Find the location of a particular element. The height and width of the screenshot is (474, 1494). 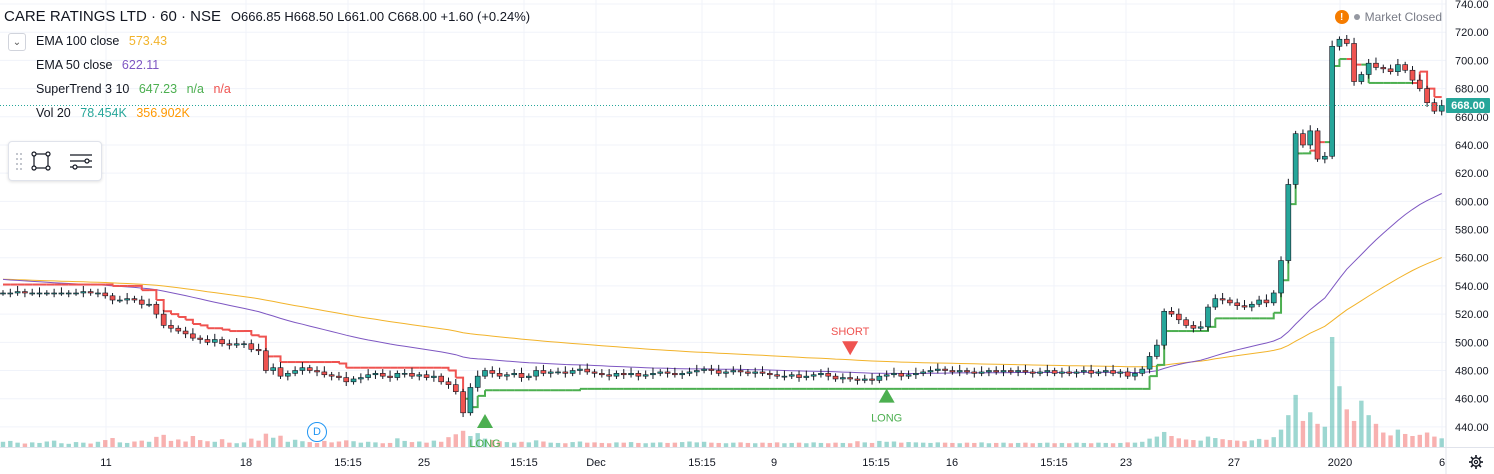

price-tick-label: 620.00 is located at coordinates (1472, 174).